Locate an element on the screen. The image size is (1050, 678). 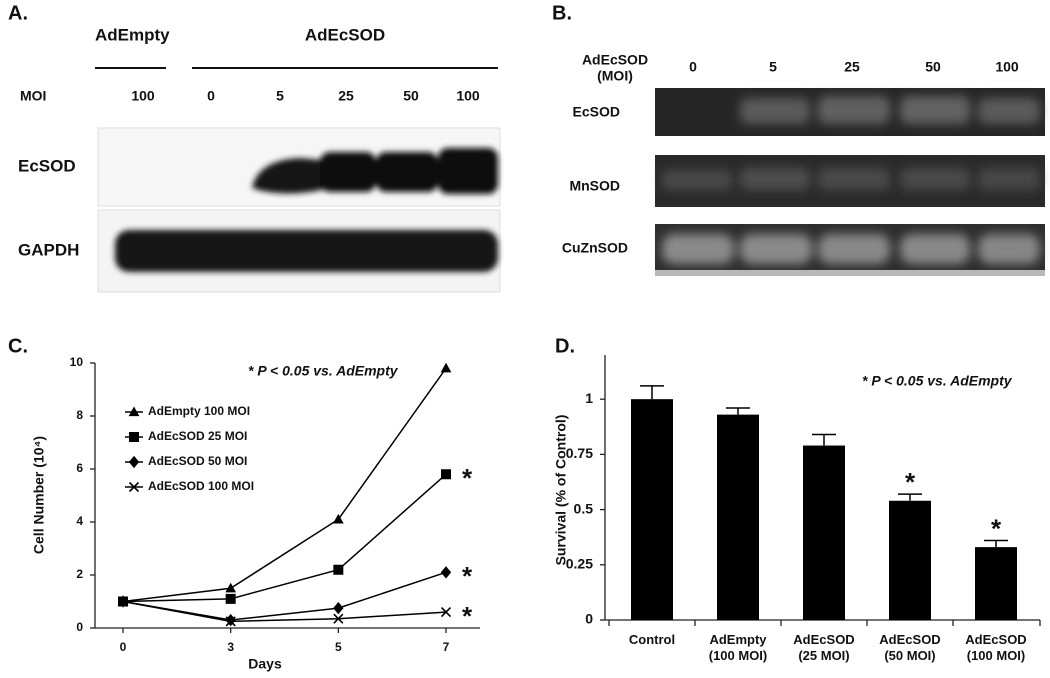
y-tick-label: 6 is located at coordinates (79, 468).